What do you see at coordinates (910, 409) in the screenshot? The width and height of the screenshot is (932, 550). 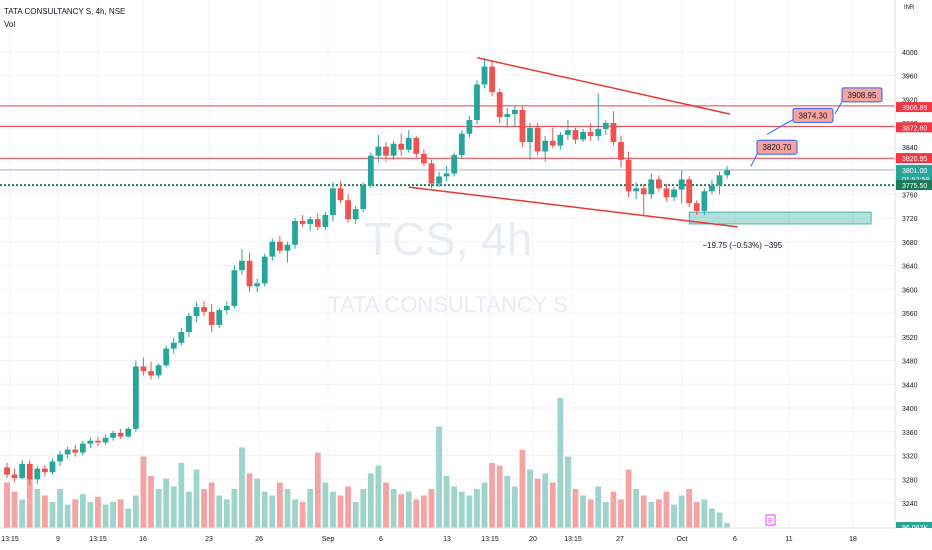 I see `price-tick: 3400` at bounding box center [910, 409].